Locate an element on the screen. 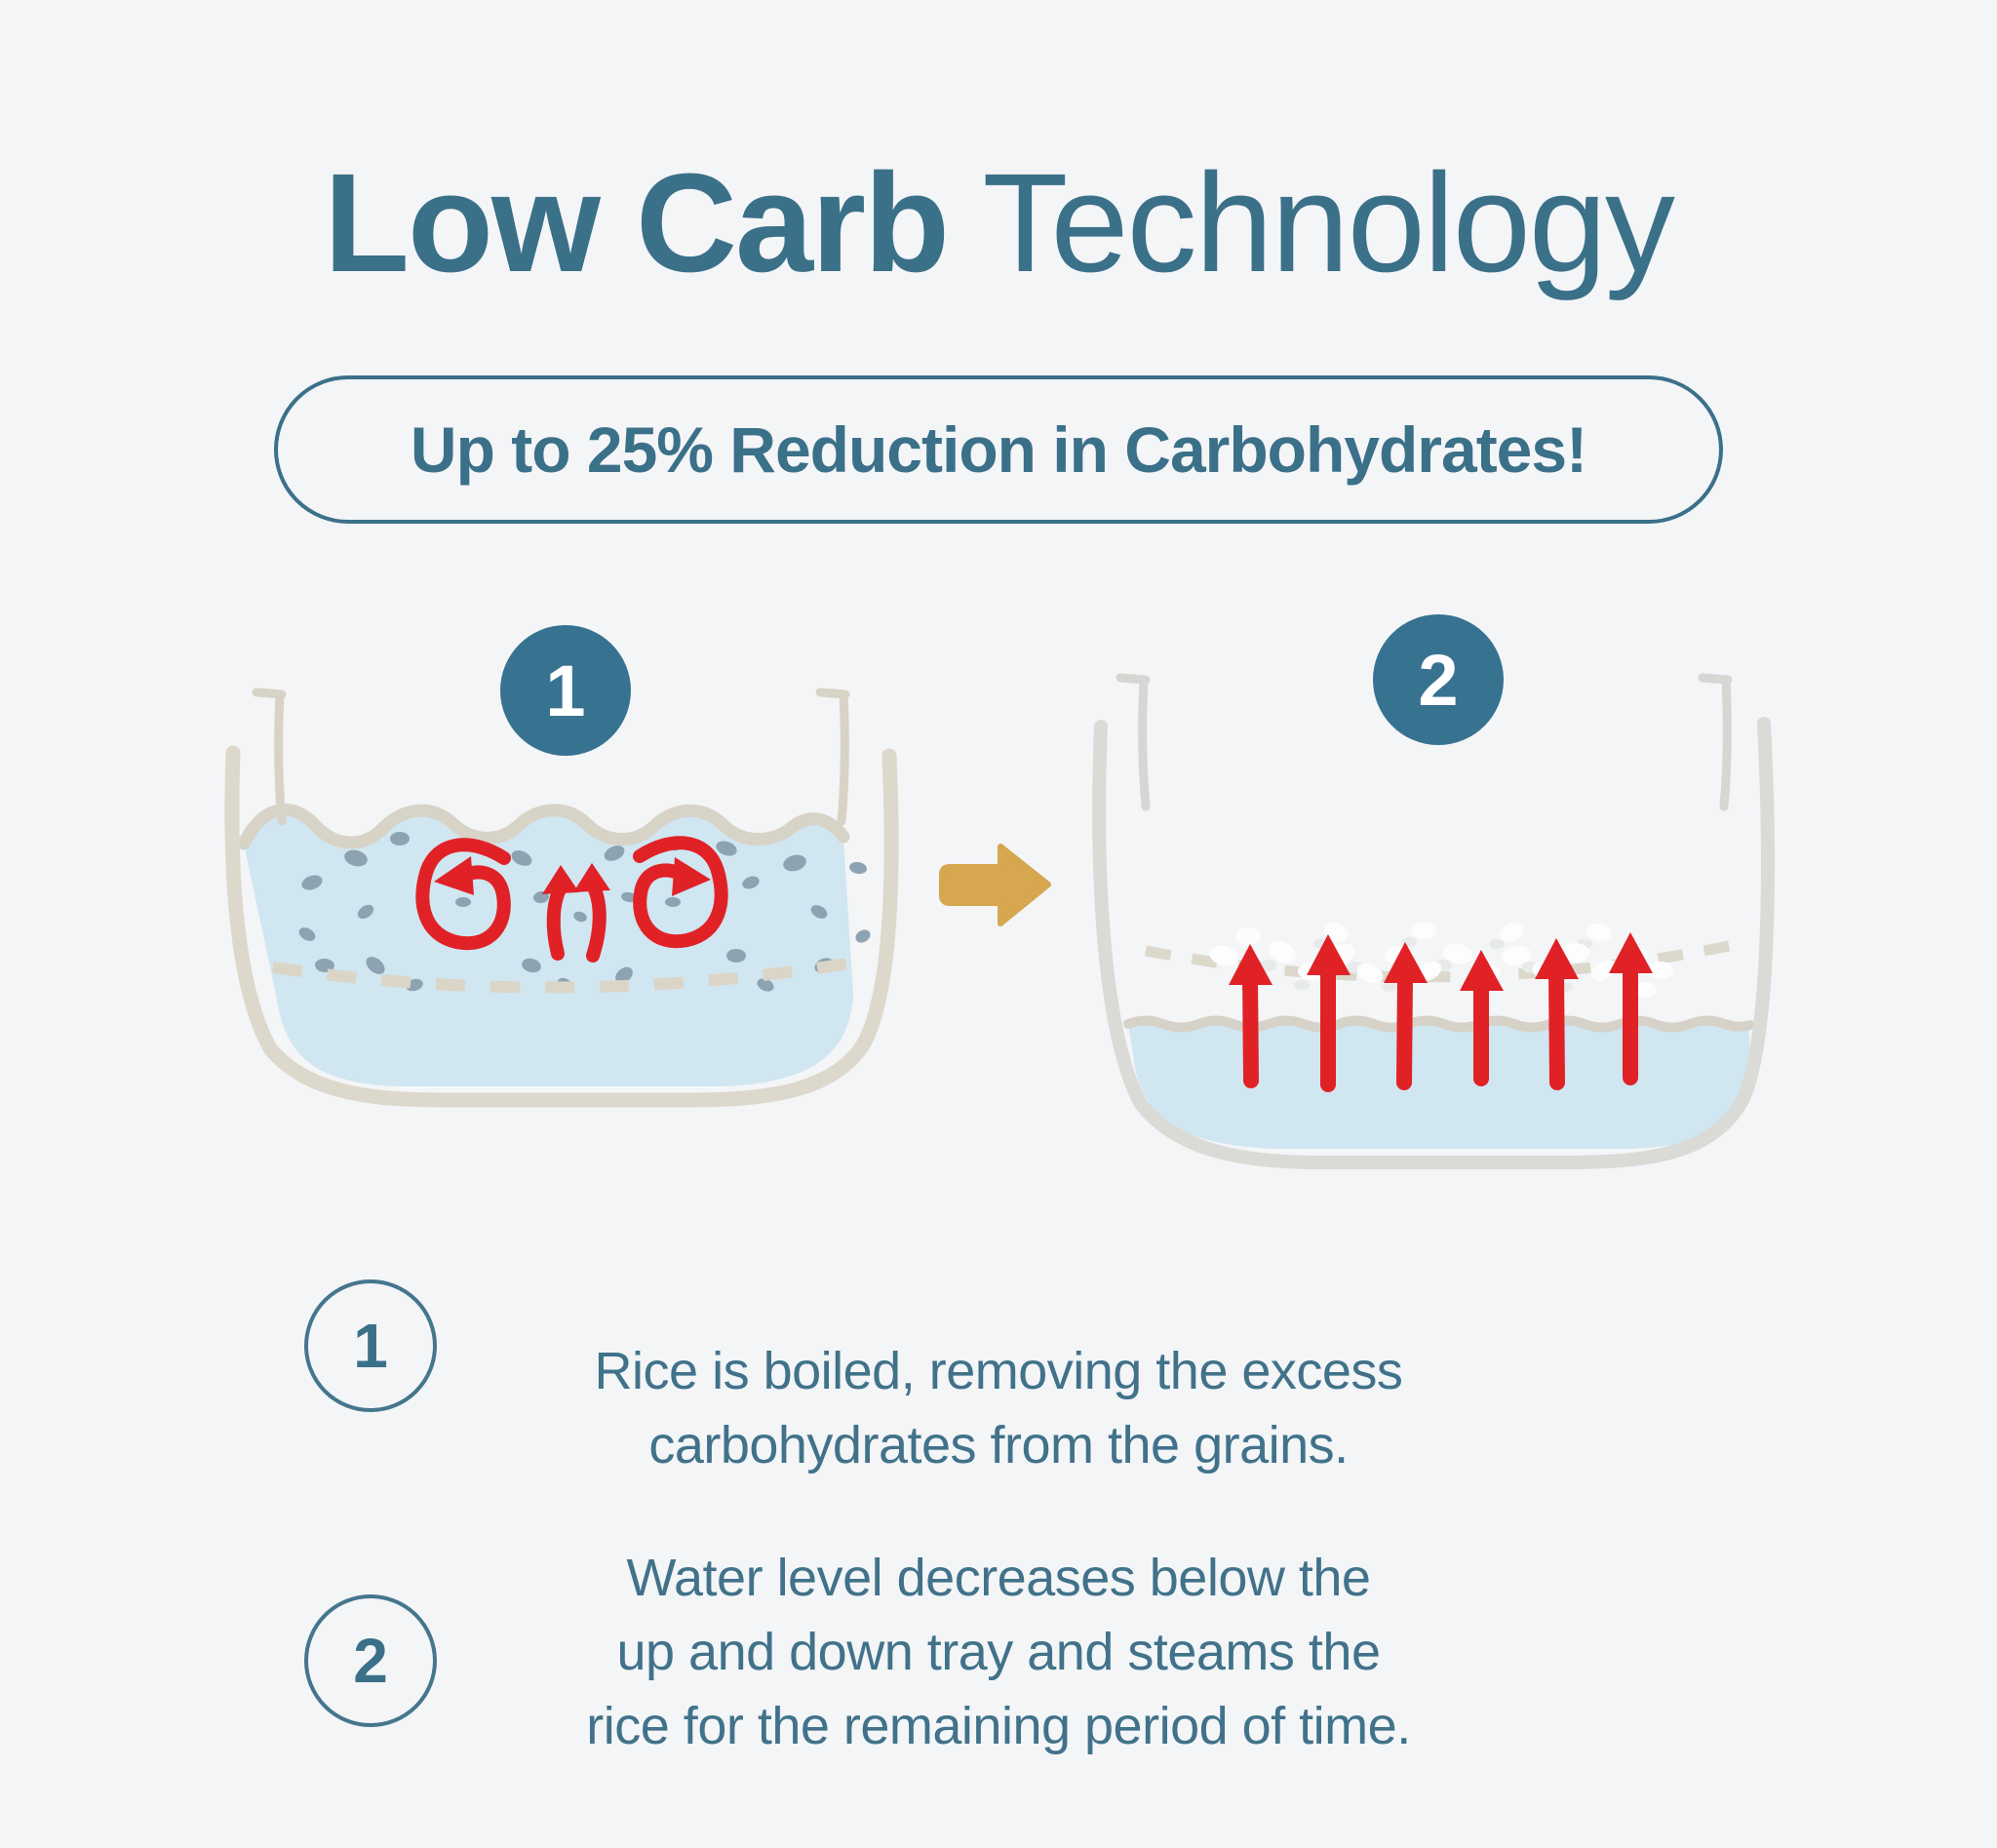 Image resolution: width=1997 pixels, height=1848 pixels. lowered-water is located at coordinates (1440, 1086).